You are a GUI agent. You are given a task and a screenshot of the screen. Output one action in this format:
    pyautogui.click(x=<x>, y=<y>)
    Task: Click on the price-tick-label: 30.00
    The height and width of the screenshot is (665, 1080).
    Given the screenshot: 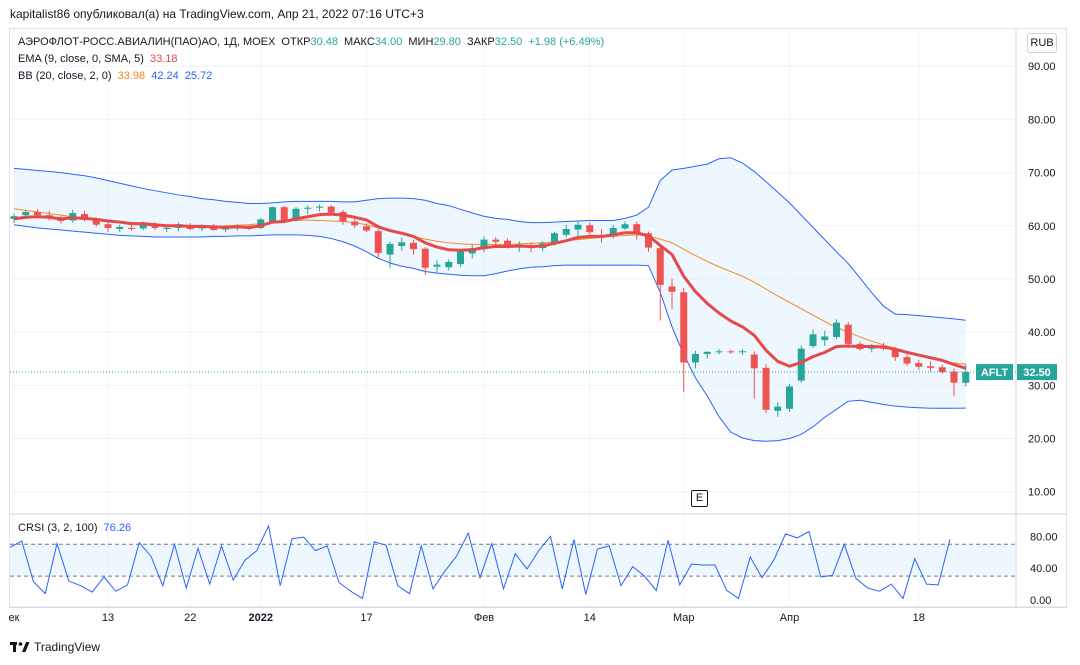 What is the action you would take?
    pyautogui.click(x=1042, y=386)
    